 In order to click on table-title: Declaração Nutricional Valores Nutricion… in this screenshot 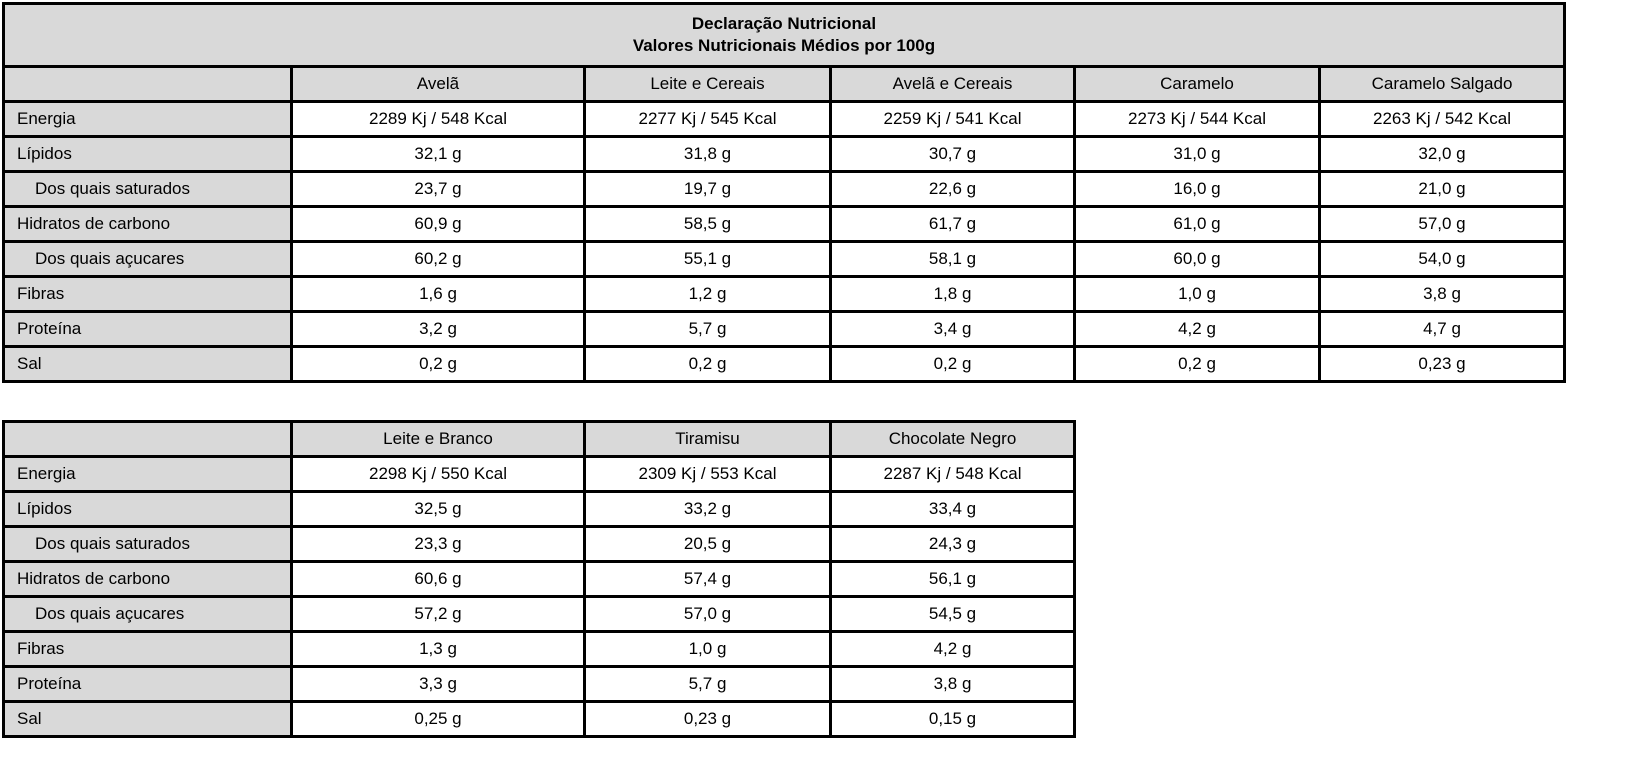, I will do `click(784, 35)`.